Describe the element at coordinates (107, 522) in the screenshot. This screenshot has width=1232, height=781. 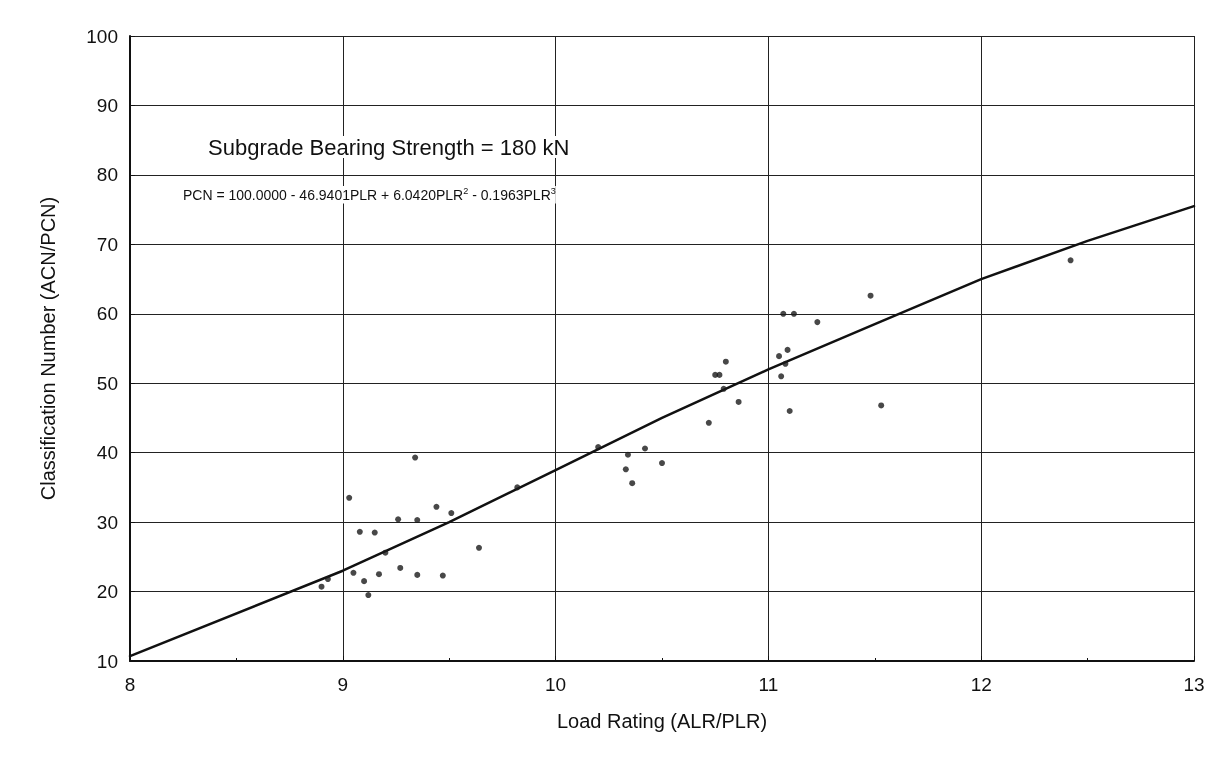
I see `y-tick-label: 30` at that location.